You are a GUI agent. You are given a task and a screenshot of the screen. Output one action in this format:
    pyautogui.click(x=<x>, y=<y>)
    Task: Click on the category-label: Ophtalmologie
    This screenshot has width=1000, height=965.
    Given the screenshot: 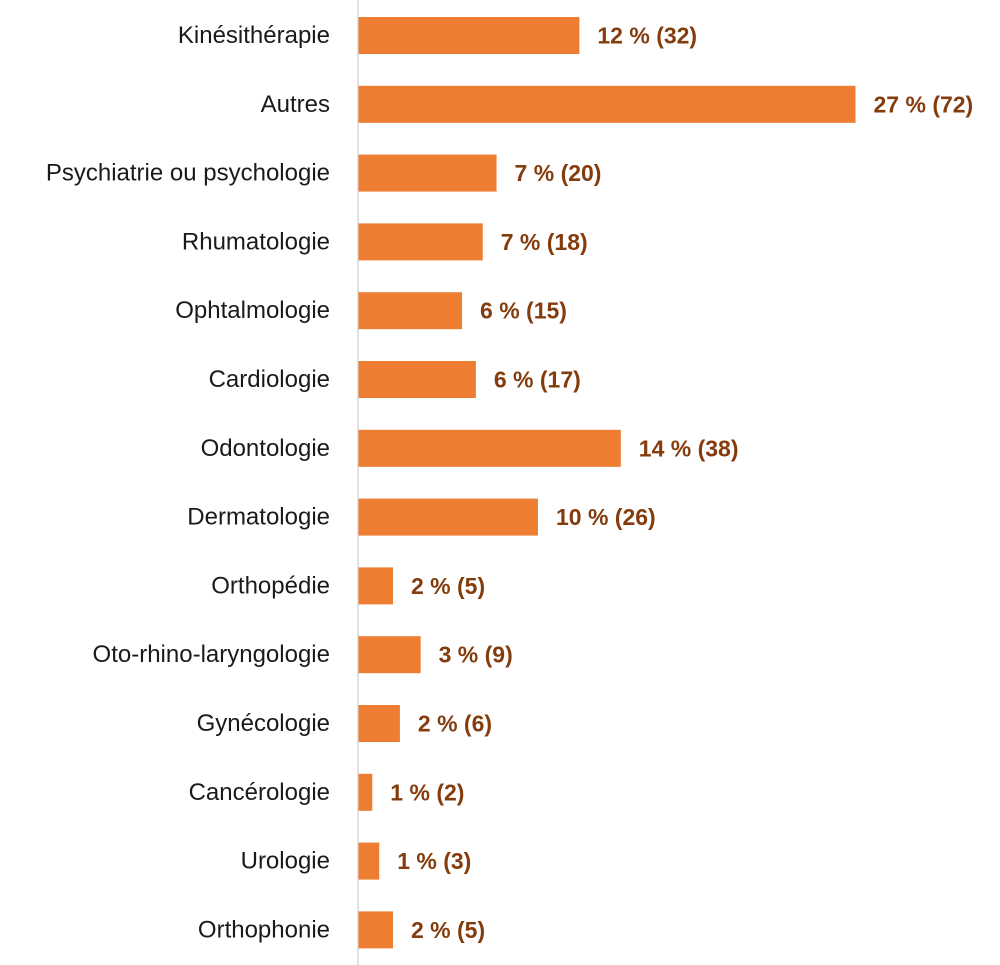 What is the action you would take?
    pyautogui.click(x=252, y=310)
    